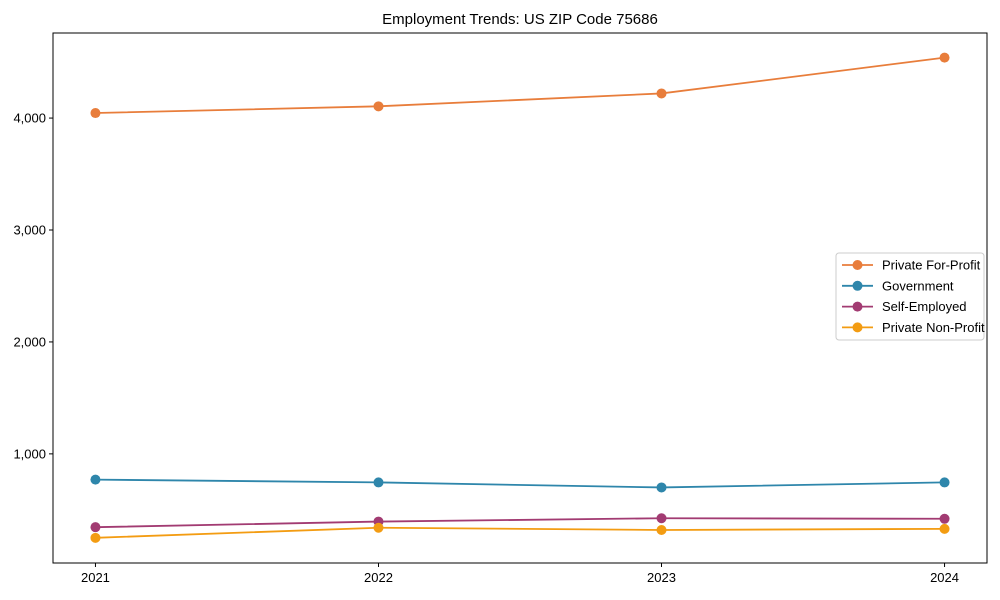  Describe the element at coordinates (29, 453) in the screenshot. I see `y-tick-label: 1,000` at that location.